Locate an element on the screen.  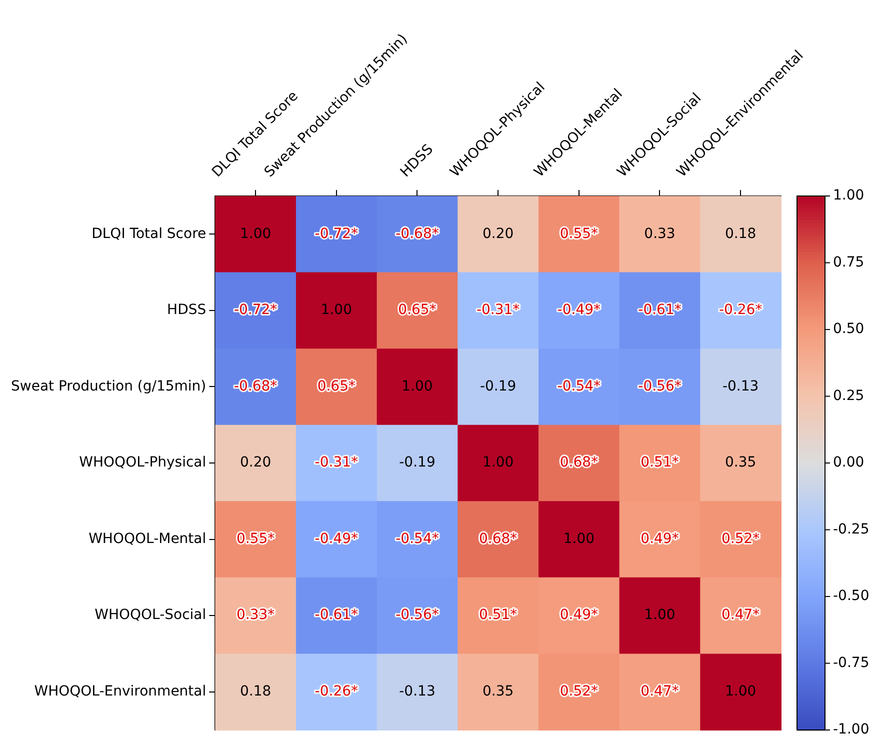
color-bar-label: 0.00 is located at coordinates (848, 462).